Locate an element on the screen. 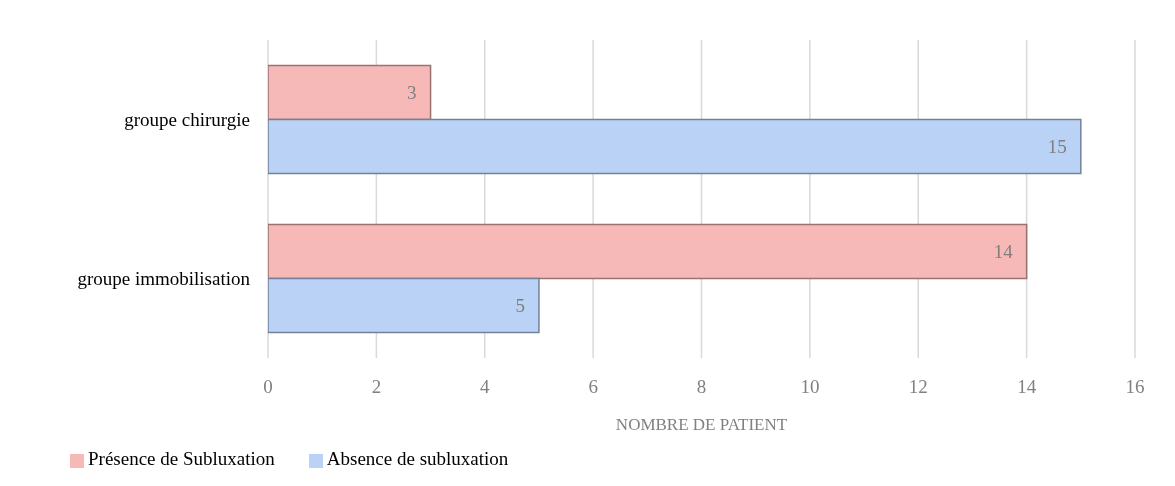 The height and width of the screenshot is (486, 1175). x-tick-label: 14 is located at coordinates (1027, 387).